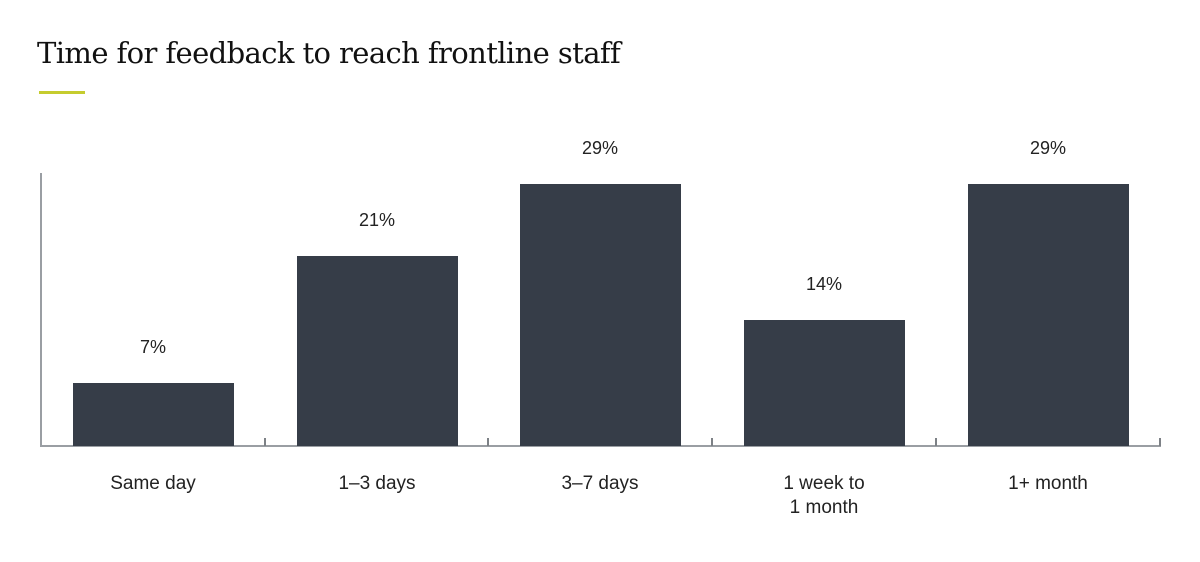 This screenshot has width=1200, height=562. Describe the element at coordinates (824, 483) in the screenshot. I see `category-label-line: 1 week to` at that location.